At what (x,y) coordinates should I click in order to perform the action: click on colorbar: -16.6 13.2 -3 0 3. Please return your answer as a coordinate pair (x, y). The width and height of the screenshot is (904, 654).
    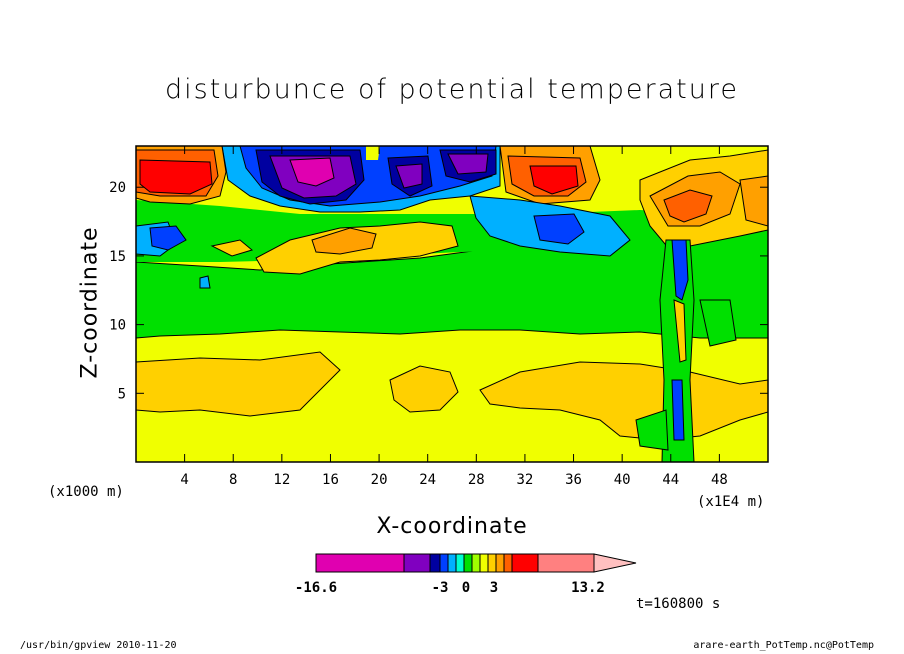
    Looking at the image, I should click on (466, 574).